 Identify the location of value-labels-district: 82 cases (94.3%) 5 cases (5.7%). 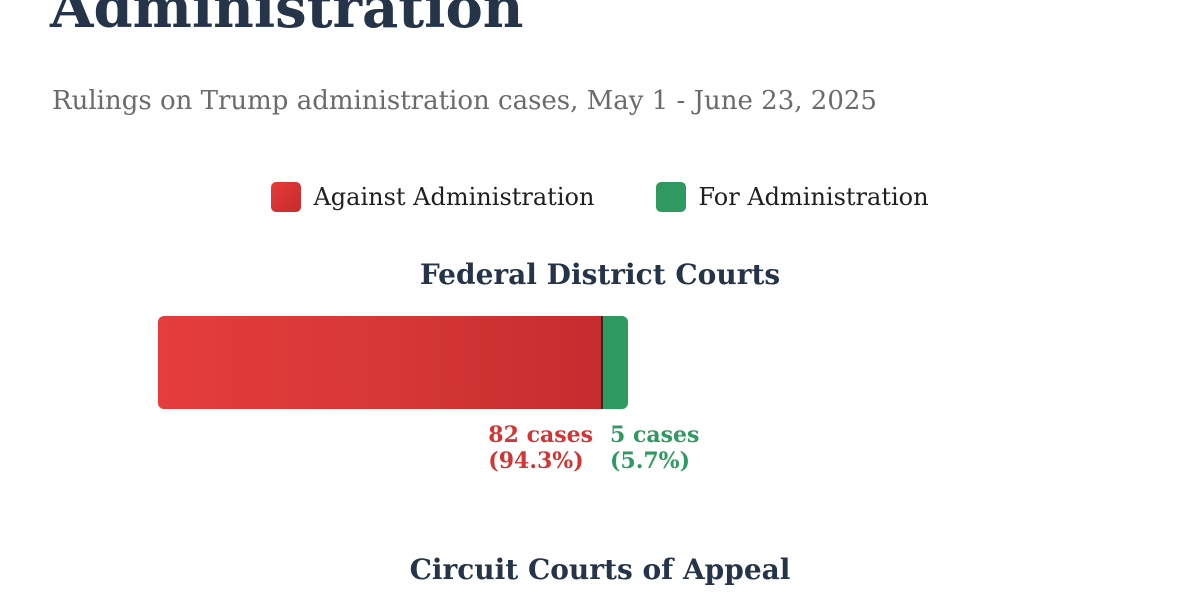
(600, 452).